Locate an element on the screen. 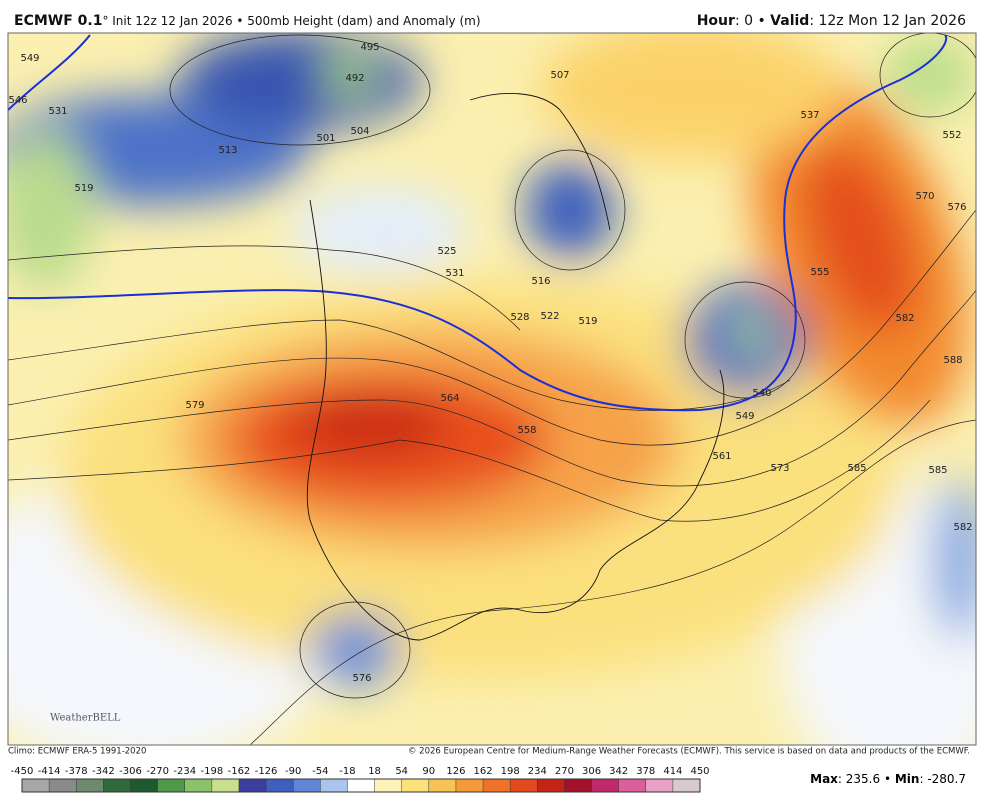  colorbar-label: -18 is located at coordinates (347, 771).